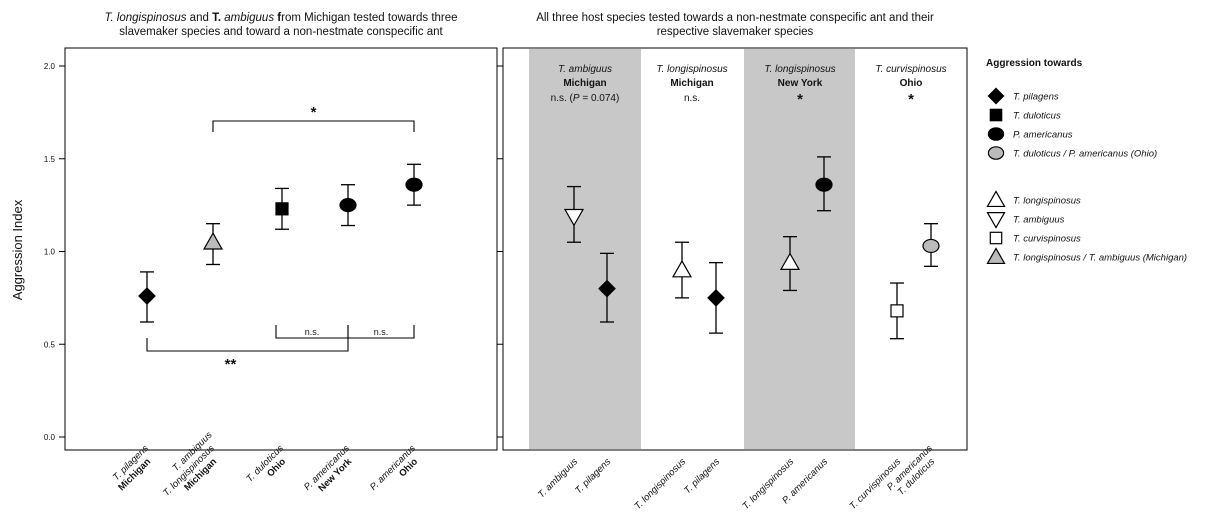  What do you see at coordinates (231, 364) in the screenshot?
I see `significance-label: **` at bounding box center [231, 364].